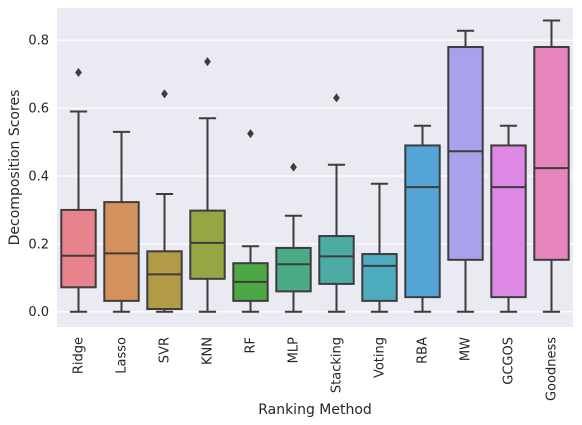 This screenshot has height=425, width=582. What do you see at coordinates (165, 350) in the screenshot?
I see `x-tick-label: SVR` at bounding box center [165, 350].